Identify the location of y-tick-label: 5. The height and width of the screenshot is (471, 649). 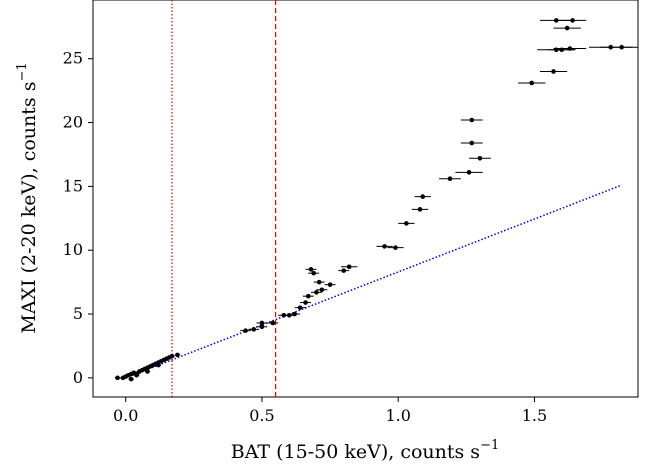
(78, 313).